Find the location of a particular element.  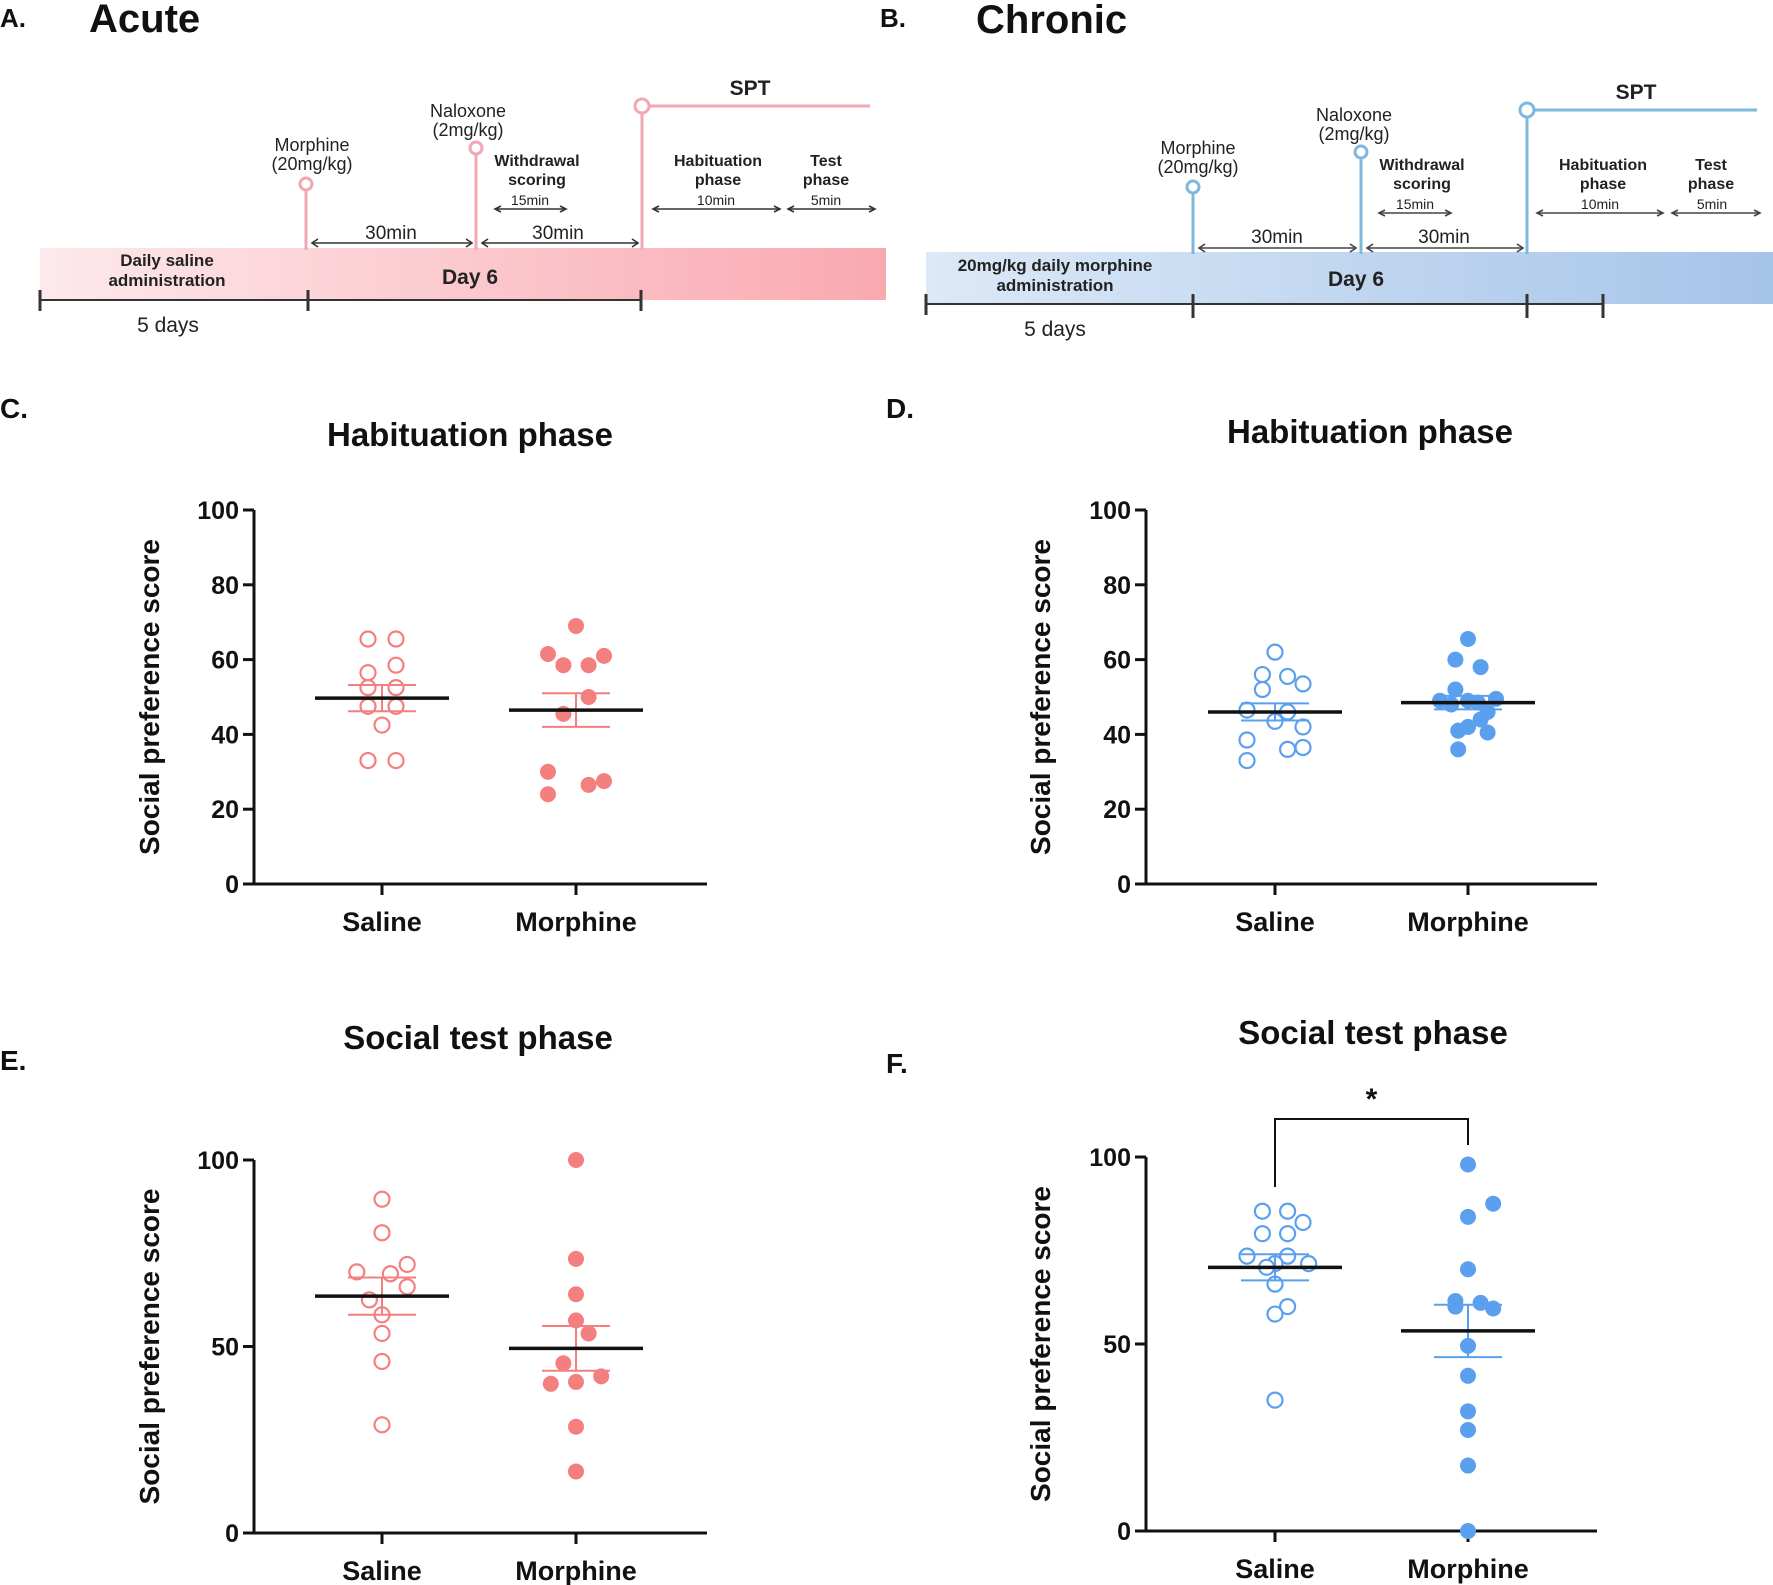

chart-title: Habituation phase is located at coordinates (470, 434).